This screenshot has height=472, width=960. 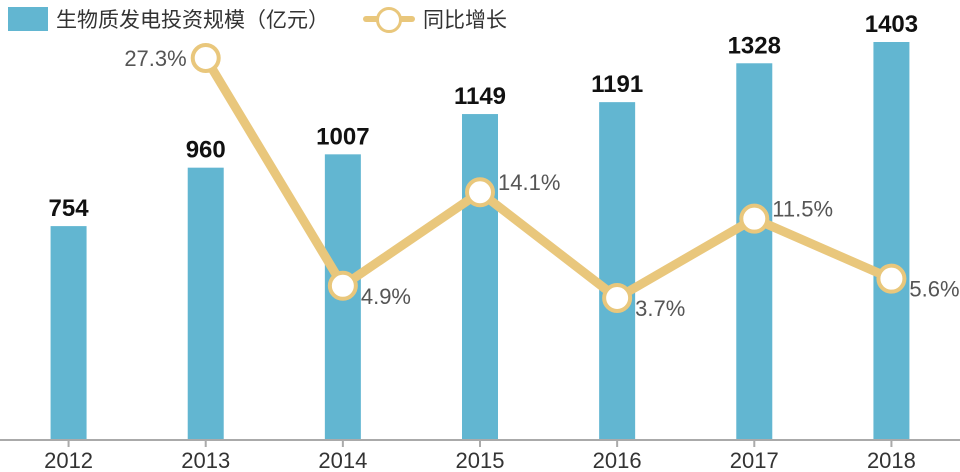 I want to click on x-tick-label: 2014, so click(x=342, y=460).